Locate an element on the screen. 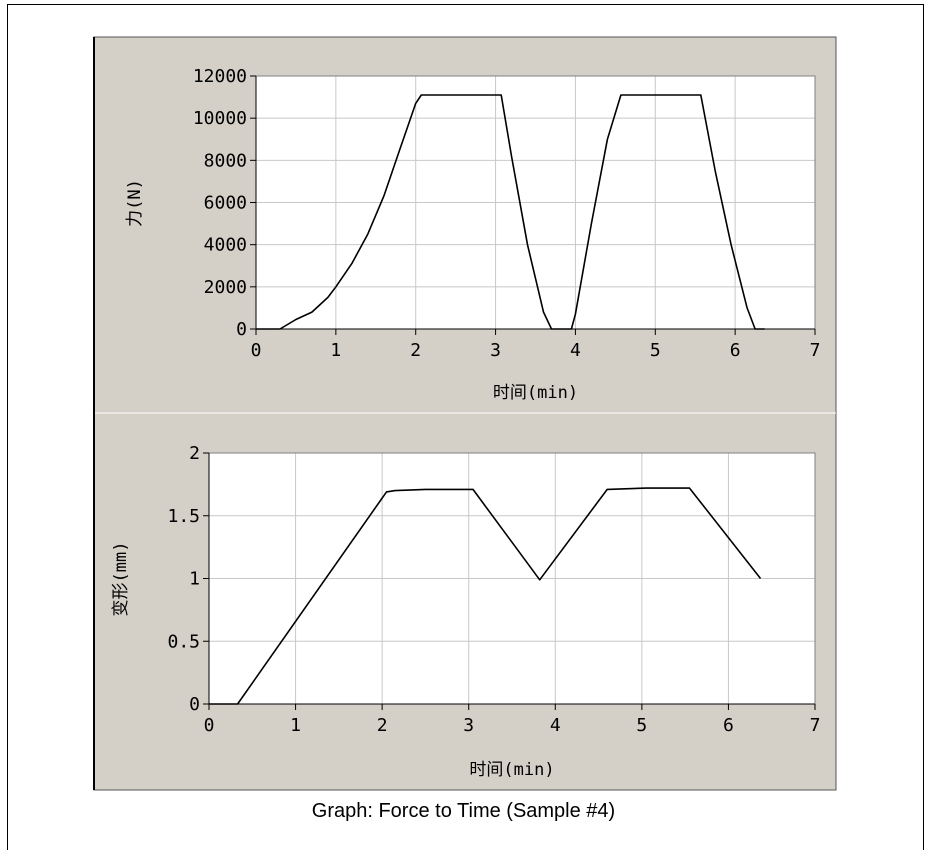 The image size is (927, 852). y-tick-label: 6000 is located at coordinates (225, 203).